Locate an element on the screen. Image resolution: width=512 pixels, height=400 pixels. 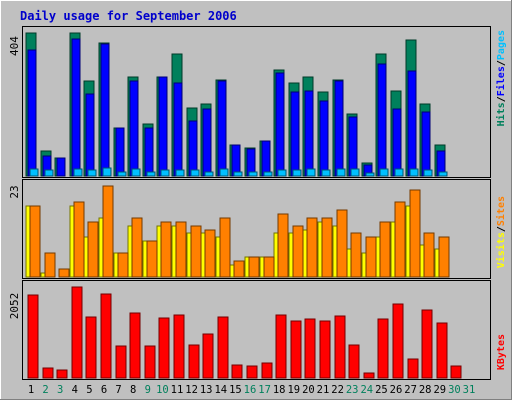
x-tick-label-day-19: 19 is located at coordinates (293, 390).